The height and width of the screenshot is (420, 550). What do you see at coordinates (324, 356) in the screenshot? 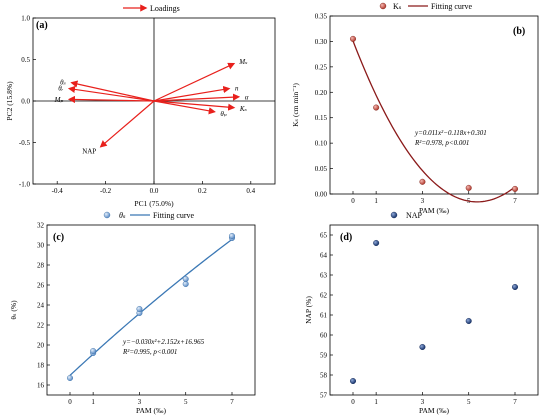
I see `panel-d-y-tick-label: 59` at bounding box center [324, 356].